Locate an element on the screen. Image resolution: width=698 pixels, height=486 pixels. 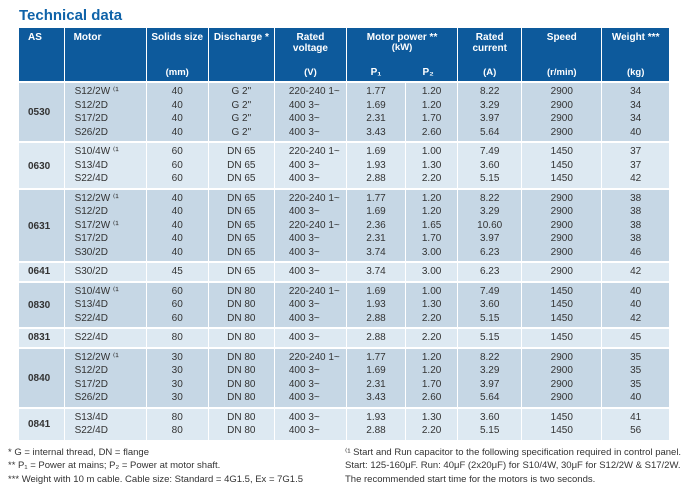
p2-cell: 1.20 is located at coordinates (432, 197).